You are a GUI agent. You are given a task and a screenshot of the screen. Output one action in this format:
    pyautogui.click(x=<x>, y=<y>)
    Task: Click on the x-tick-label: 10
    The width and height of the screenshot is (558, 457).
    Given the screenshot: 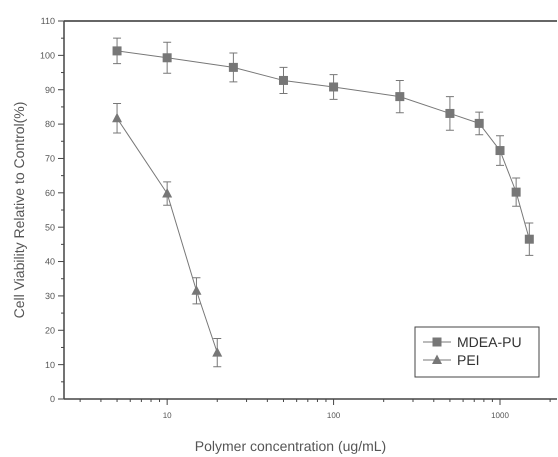 What is the action you would take?
    pyautogui.click(x=167, y=415)
    